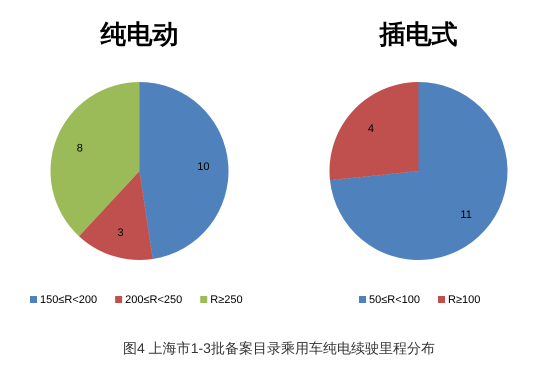 The image size is (558, 365). I want to click on chart-title: 纯电动, so click(139, 34).